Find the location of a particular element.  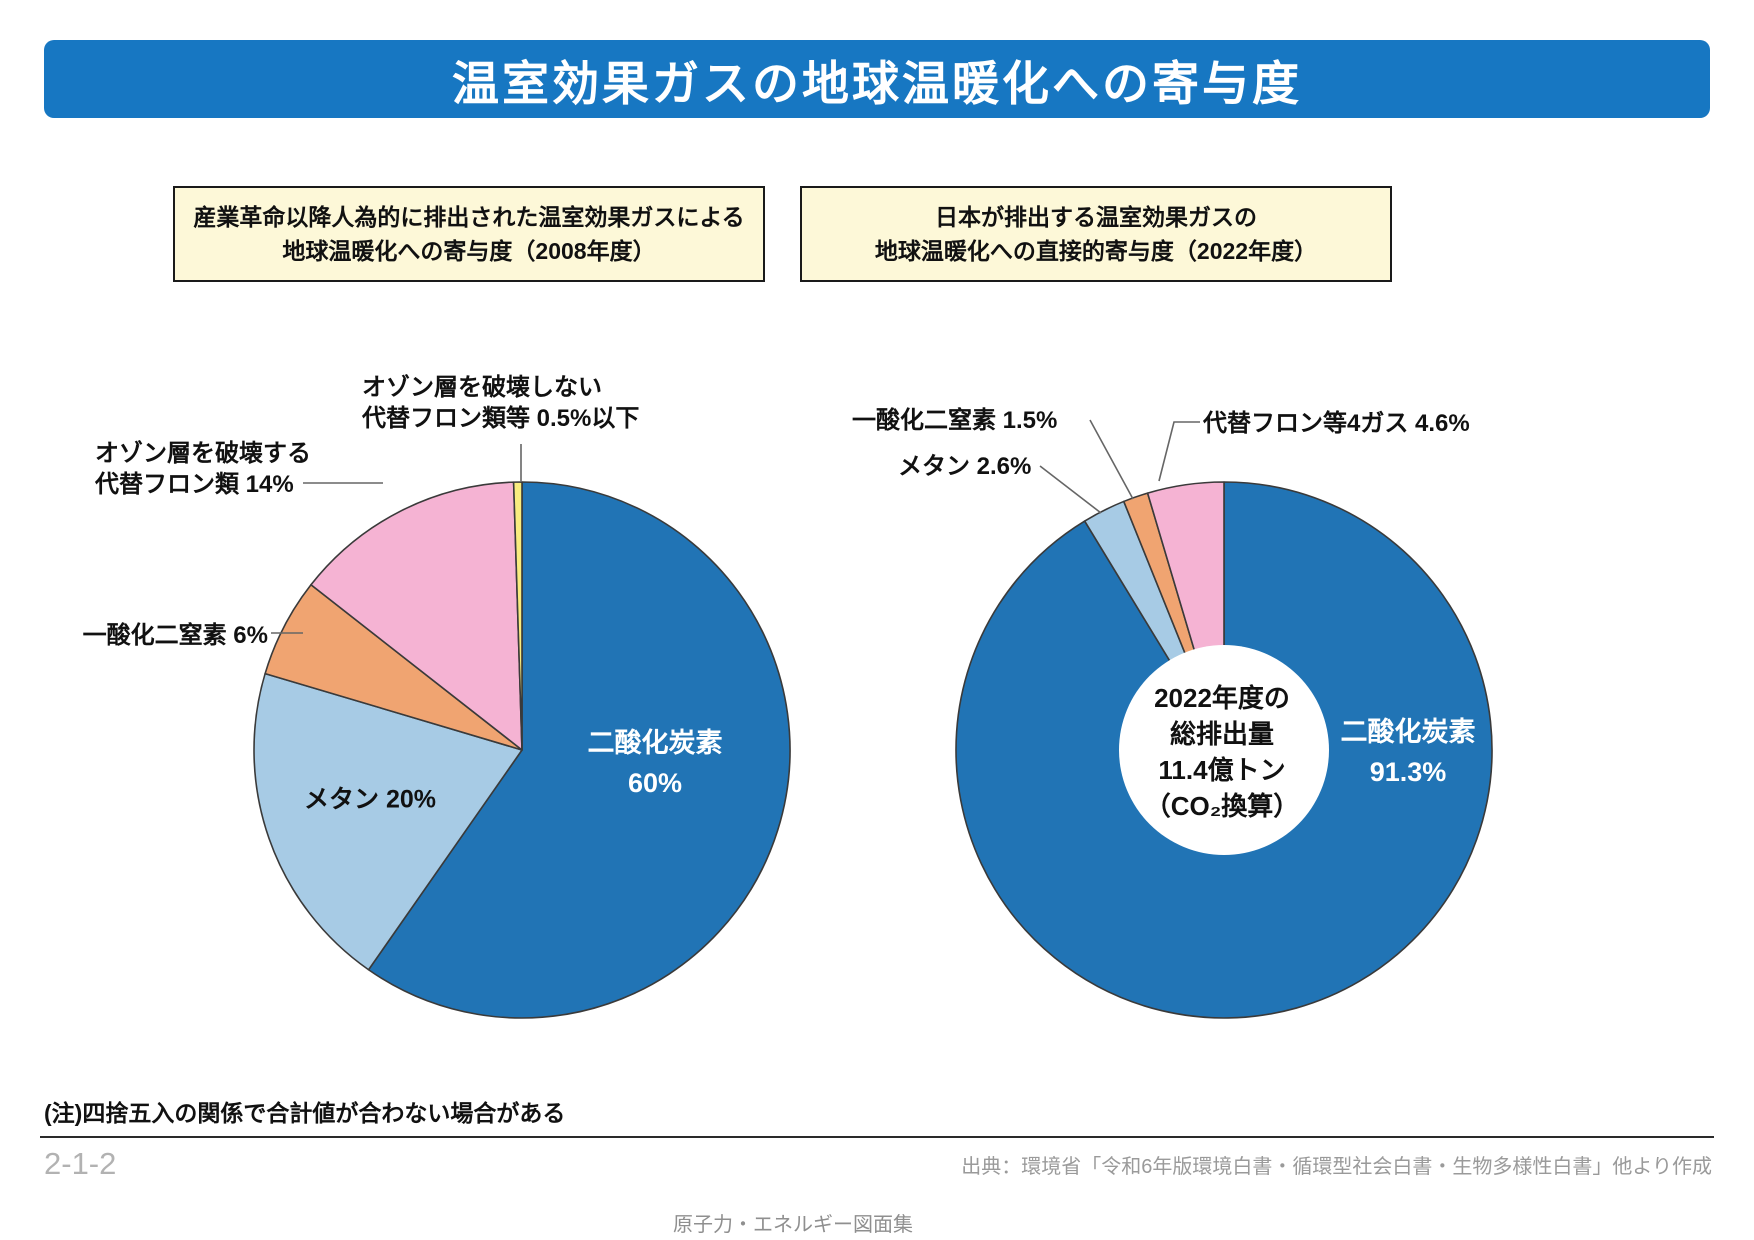

label-ozone-depleting: オゾン層を破壊する 代替フロン類 14% is located at coordinates (203, 469).